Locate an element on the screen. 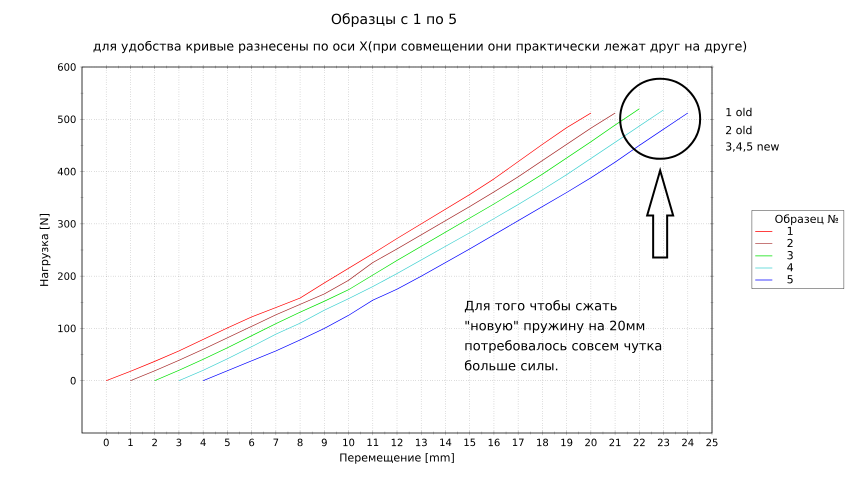 This screenshot has height=504, width=866. legend-title: Образец № is located at coordinates (806, 220).